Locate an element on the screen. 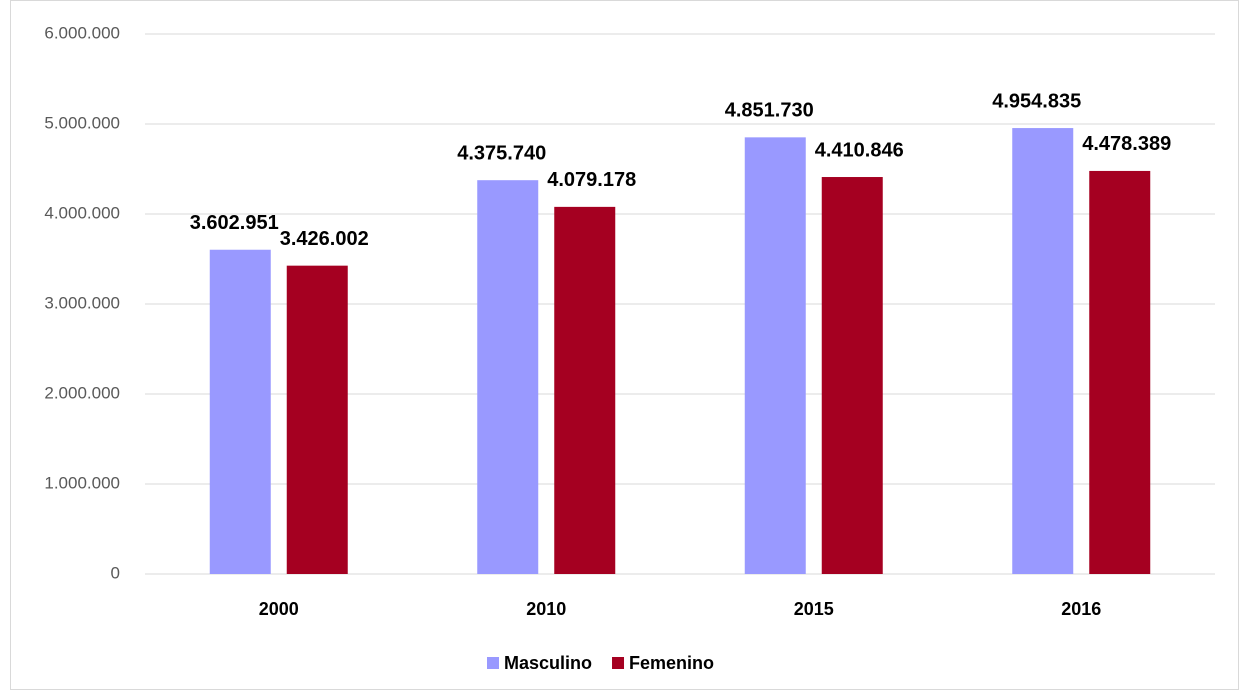 The image size is (1243, 700). data-label: 4.079.178 is located at coordinates (591, 180).